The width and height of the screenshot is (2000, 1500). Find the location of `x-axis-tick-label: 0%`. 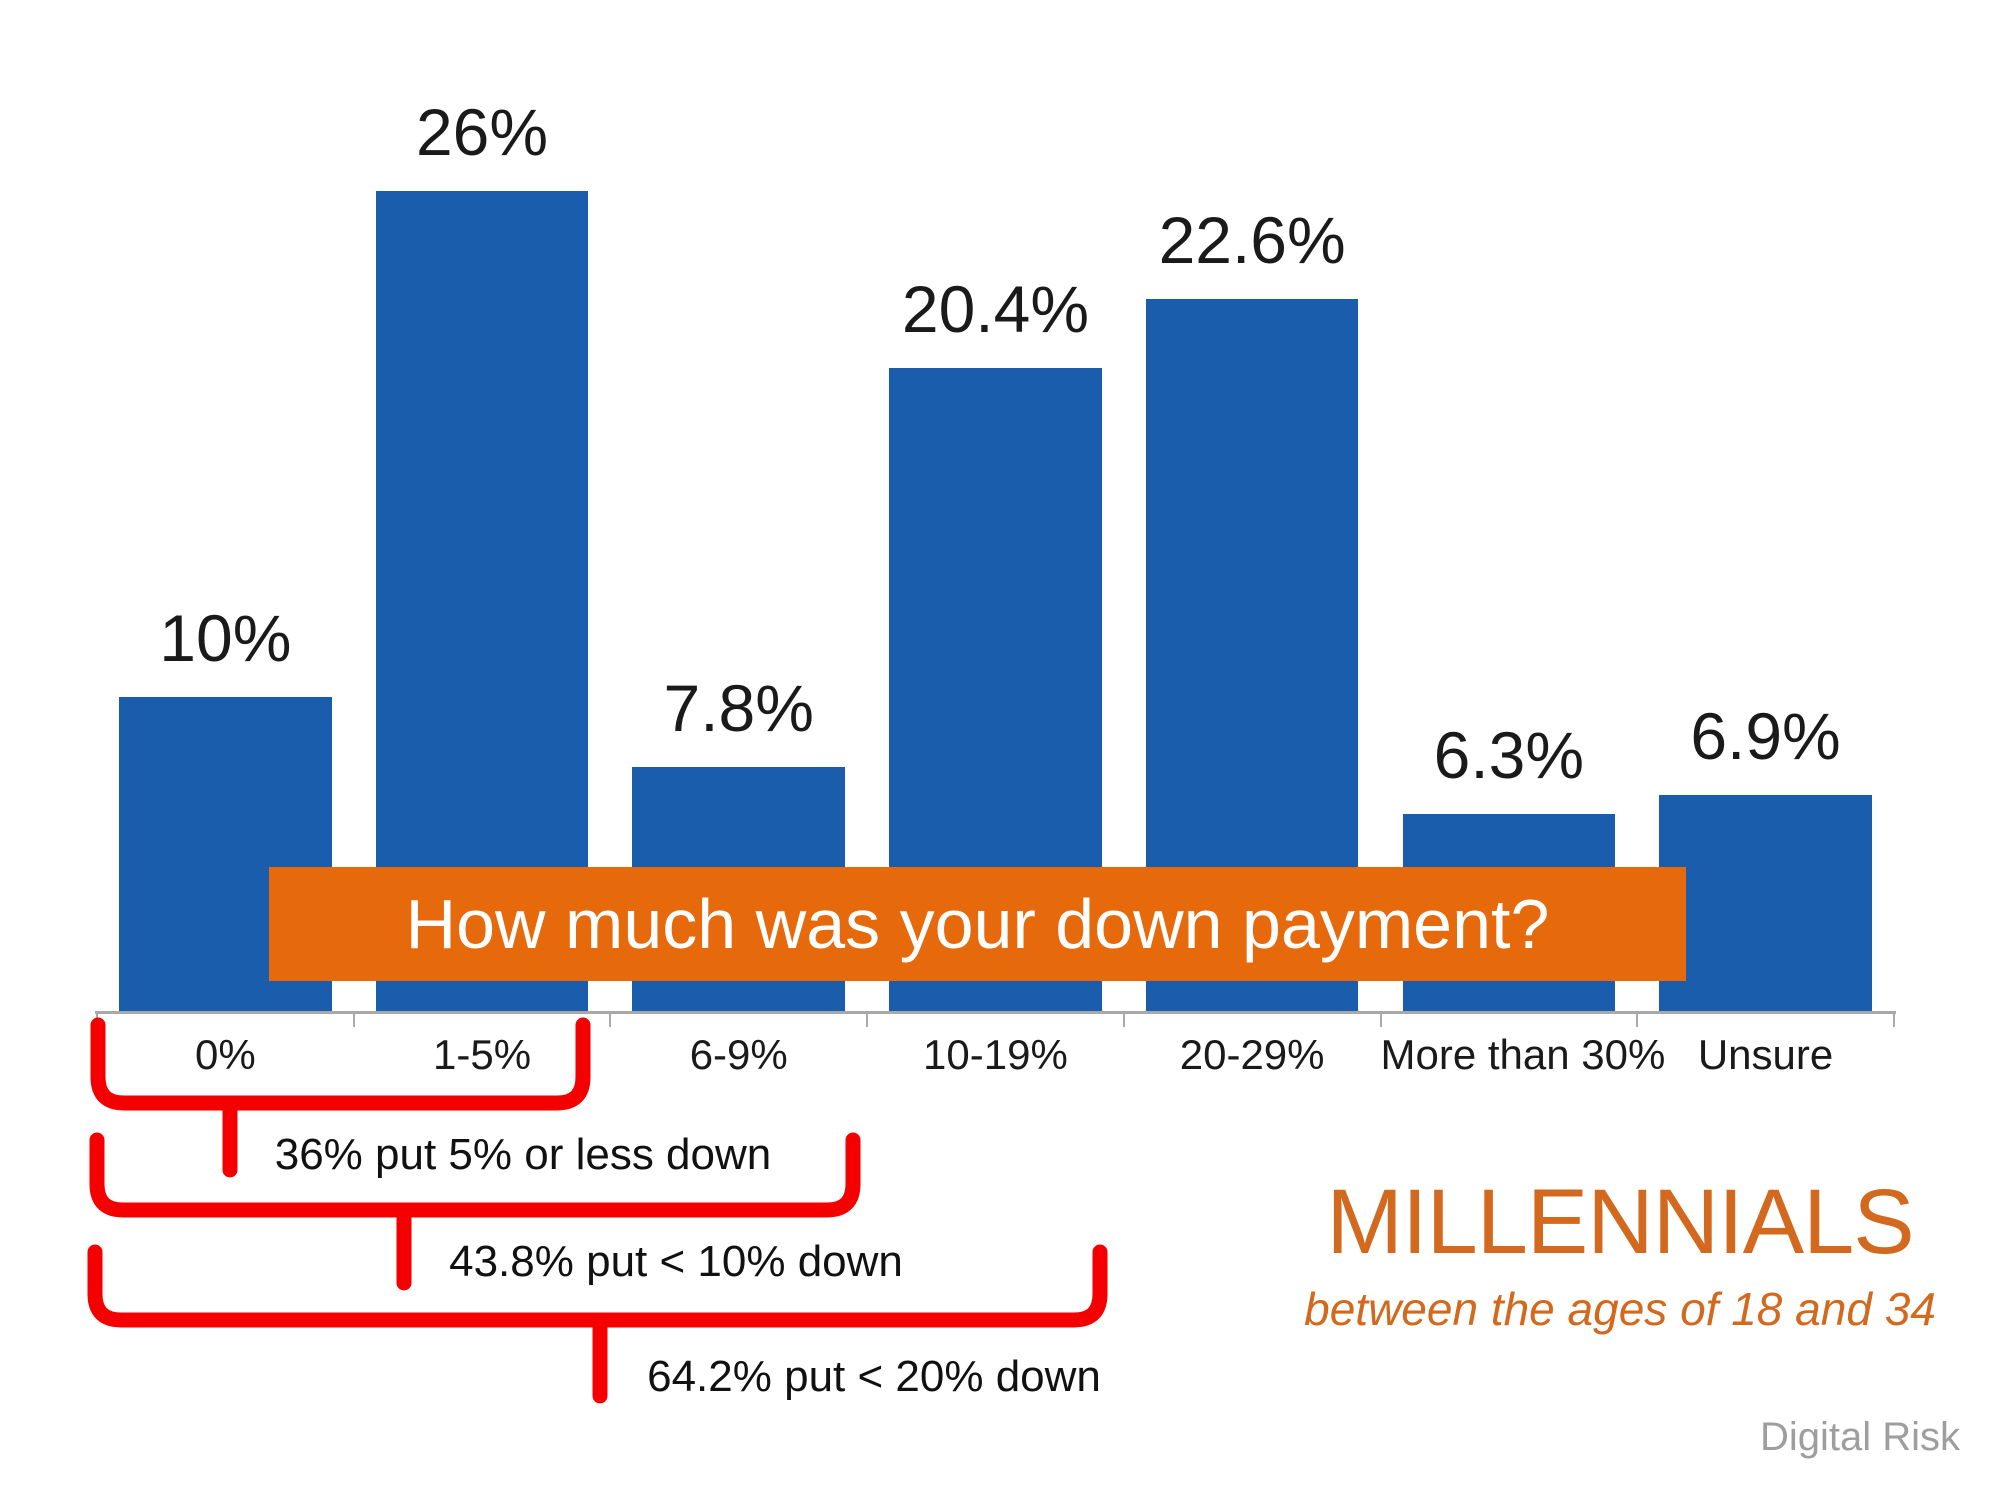

x-axis-tick-label: 0% is located at coordinates (225, 1054).